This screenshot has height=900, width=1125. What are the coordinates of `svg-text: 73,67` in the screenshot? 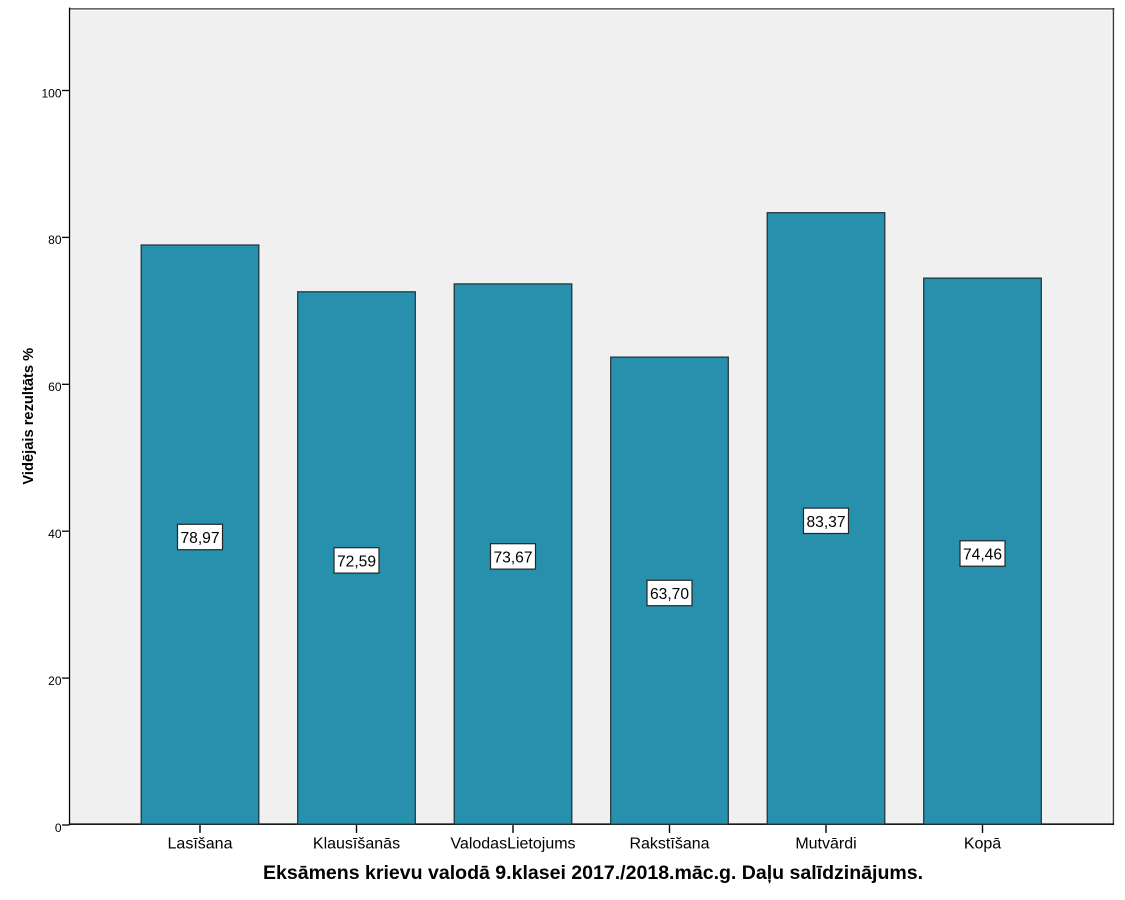 It's located at (512, 558).